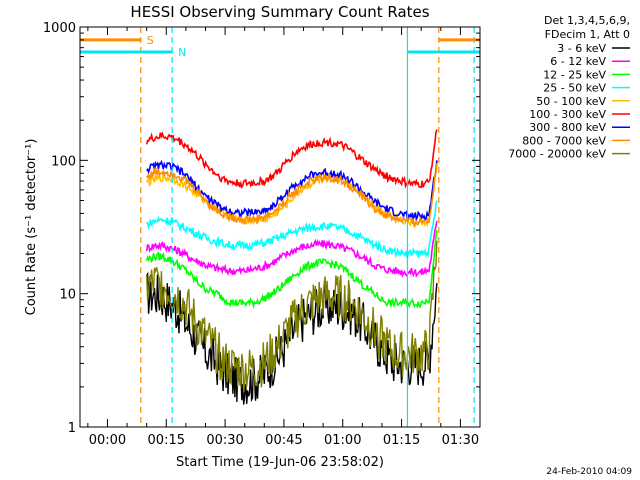 The image size is (640, 480). What do you see at coordinates (342, 440) in the screenshot?
I see `x-tick-label-4: 01:00` at bounding box center [342, 440].